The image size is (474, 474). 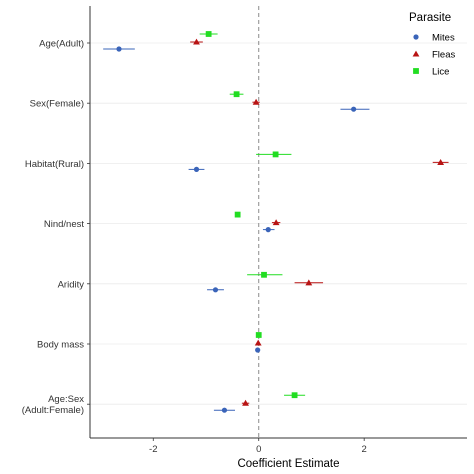 I want to click on category-label: Age(Adult), so click(x=61, y=44).